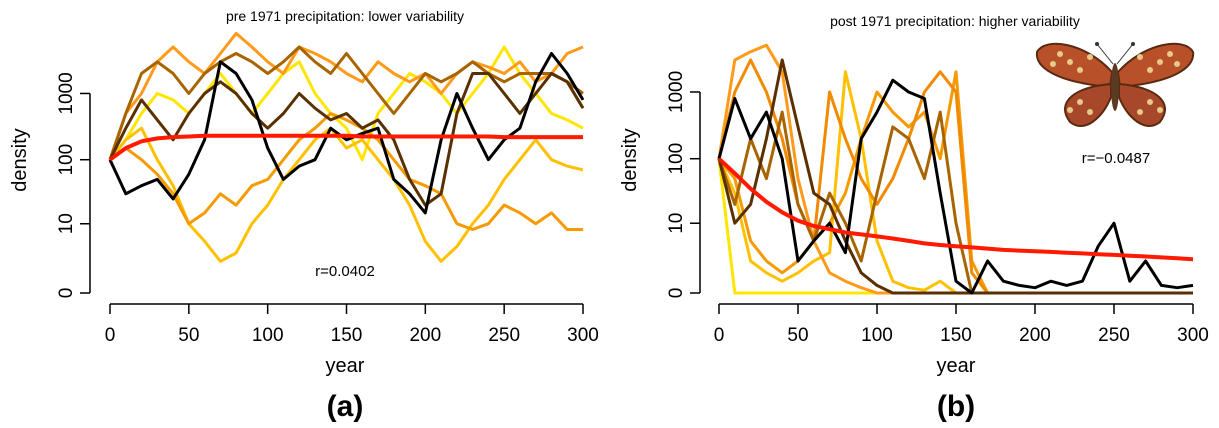  Describe the element at coordinates (956, 366) in the screenshot. I see `panel-b-xlabel: year` at that location.